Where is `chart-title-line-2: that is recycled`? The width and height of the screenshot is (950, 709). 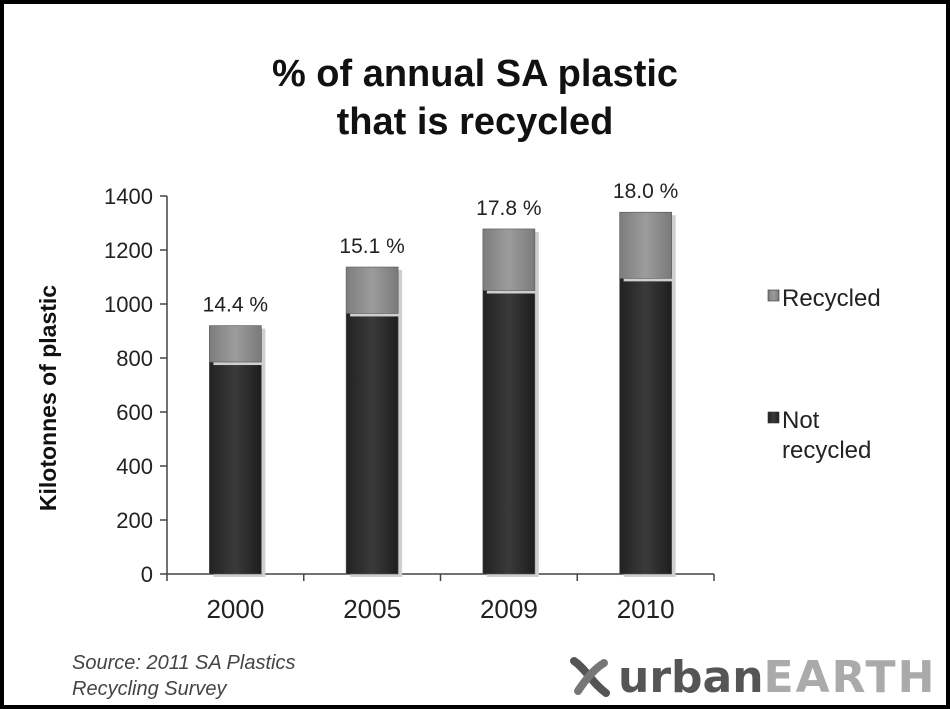
chart-title-line-2: that is recycled is located at coordinates (475, 122).